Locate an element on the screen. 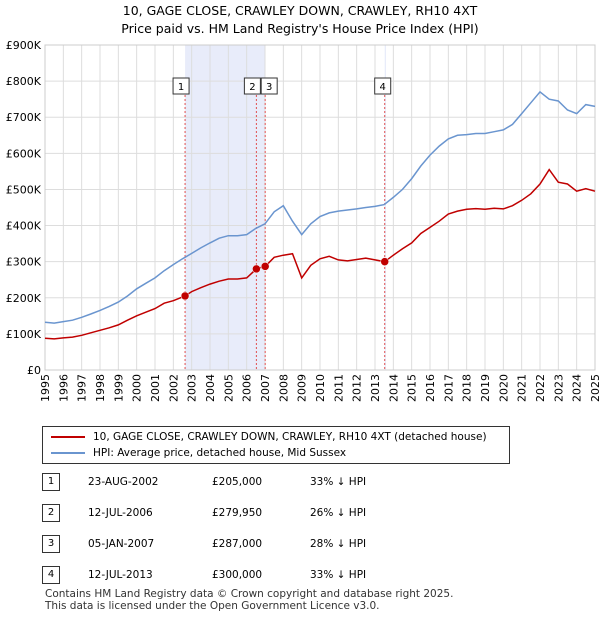  x-tick-label: 2002 is located at coordinates (173, 388).